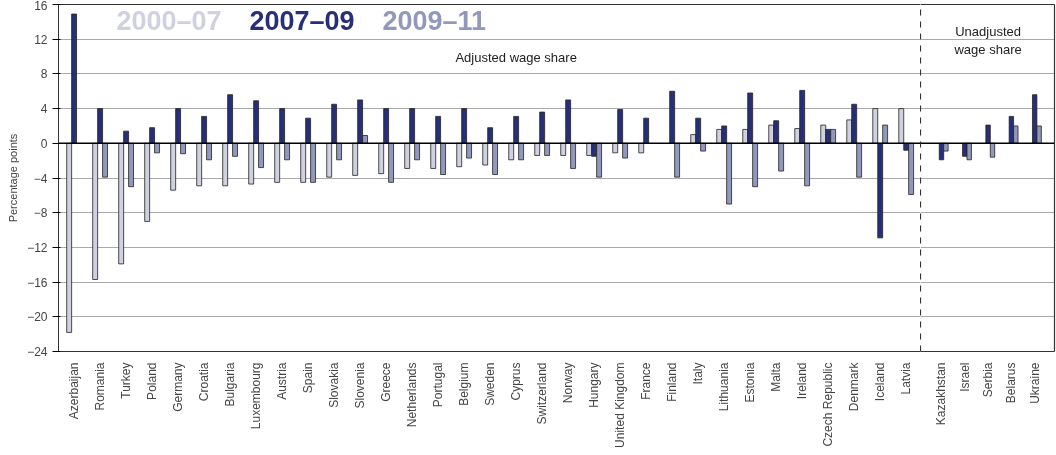 This screenshot has width=1056, height=455. Describe the element at coordinates (434, 21) in the screenshot. I see `text: 2009–11` at that location.